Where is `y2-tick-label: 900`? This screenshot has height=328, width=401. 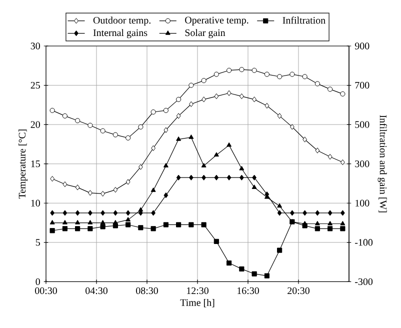
y2-tick-label: 900 is located at coordinates (362, 46).